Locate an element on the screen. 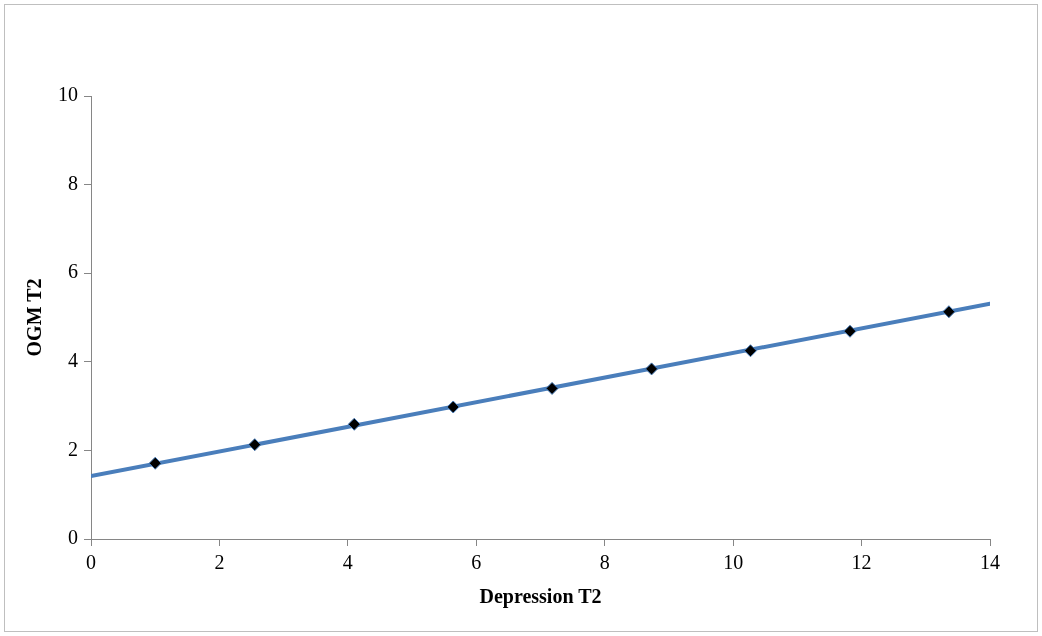 This screenshot has width=1042, height=636. y-tick-label: 8 is located at coordinates (73, 182).